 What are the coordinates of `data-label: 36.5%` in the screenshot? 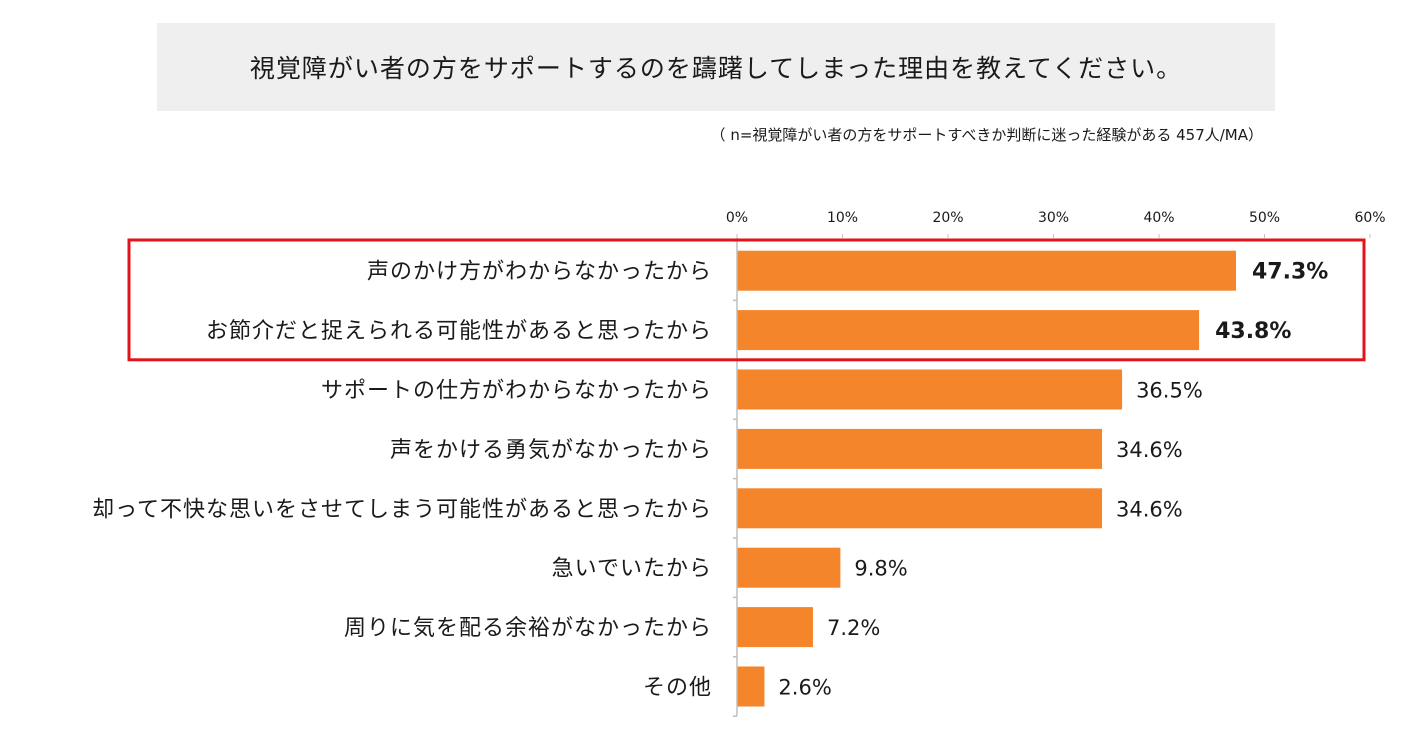 It's located at (1169, 391).